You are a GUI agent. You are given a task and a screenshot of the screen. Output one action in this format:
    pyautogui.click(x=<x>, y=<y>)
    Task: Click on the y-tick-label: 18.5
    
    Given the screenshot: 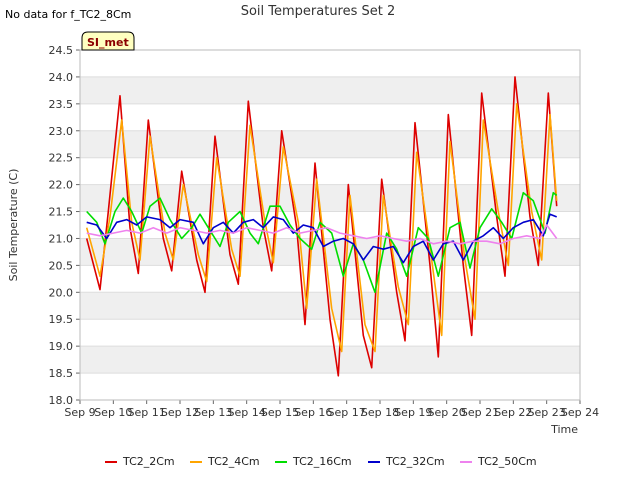 What is the action you would take?
    pyautogui.click(x=61, y=373)
    